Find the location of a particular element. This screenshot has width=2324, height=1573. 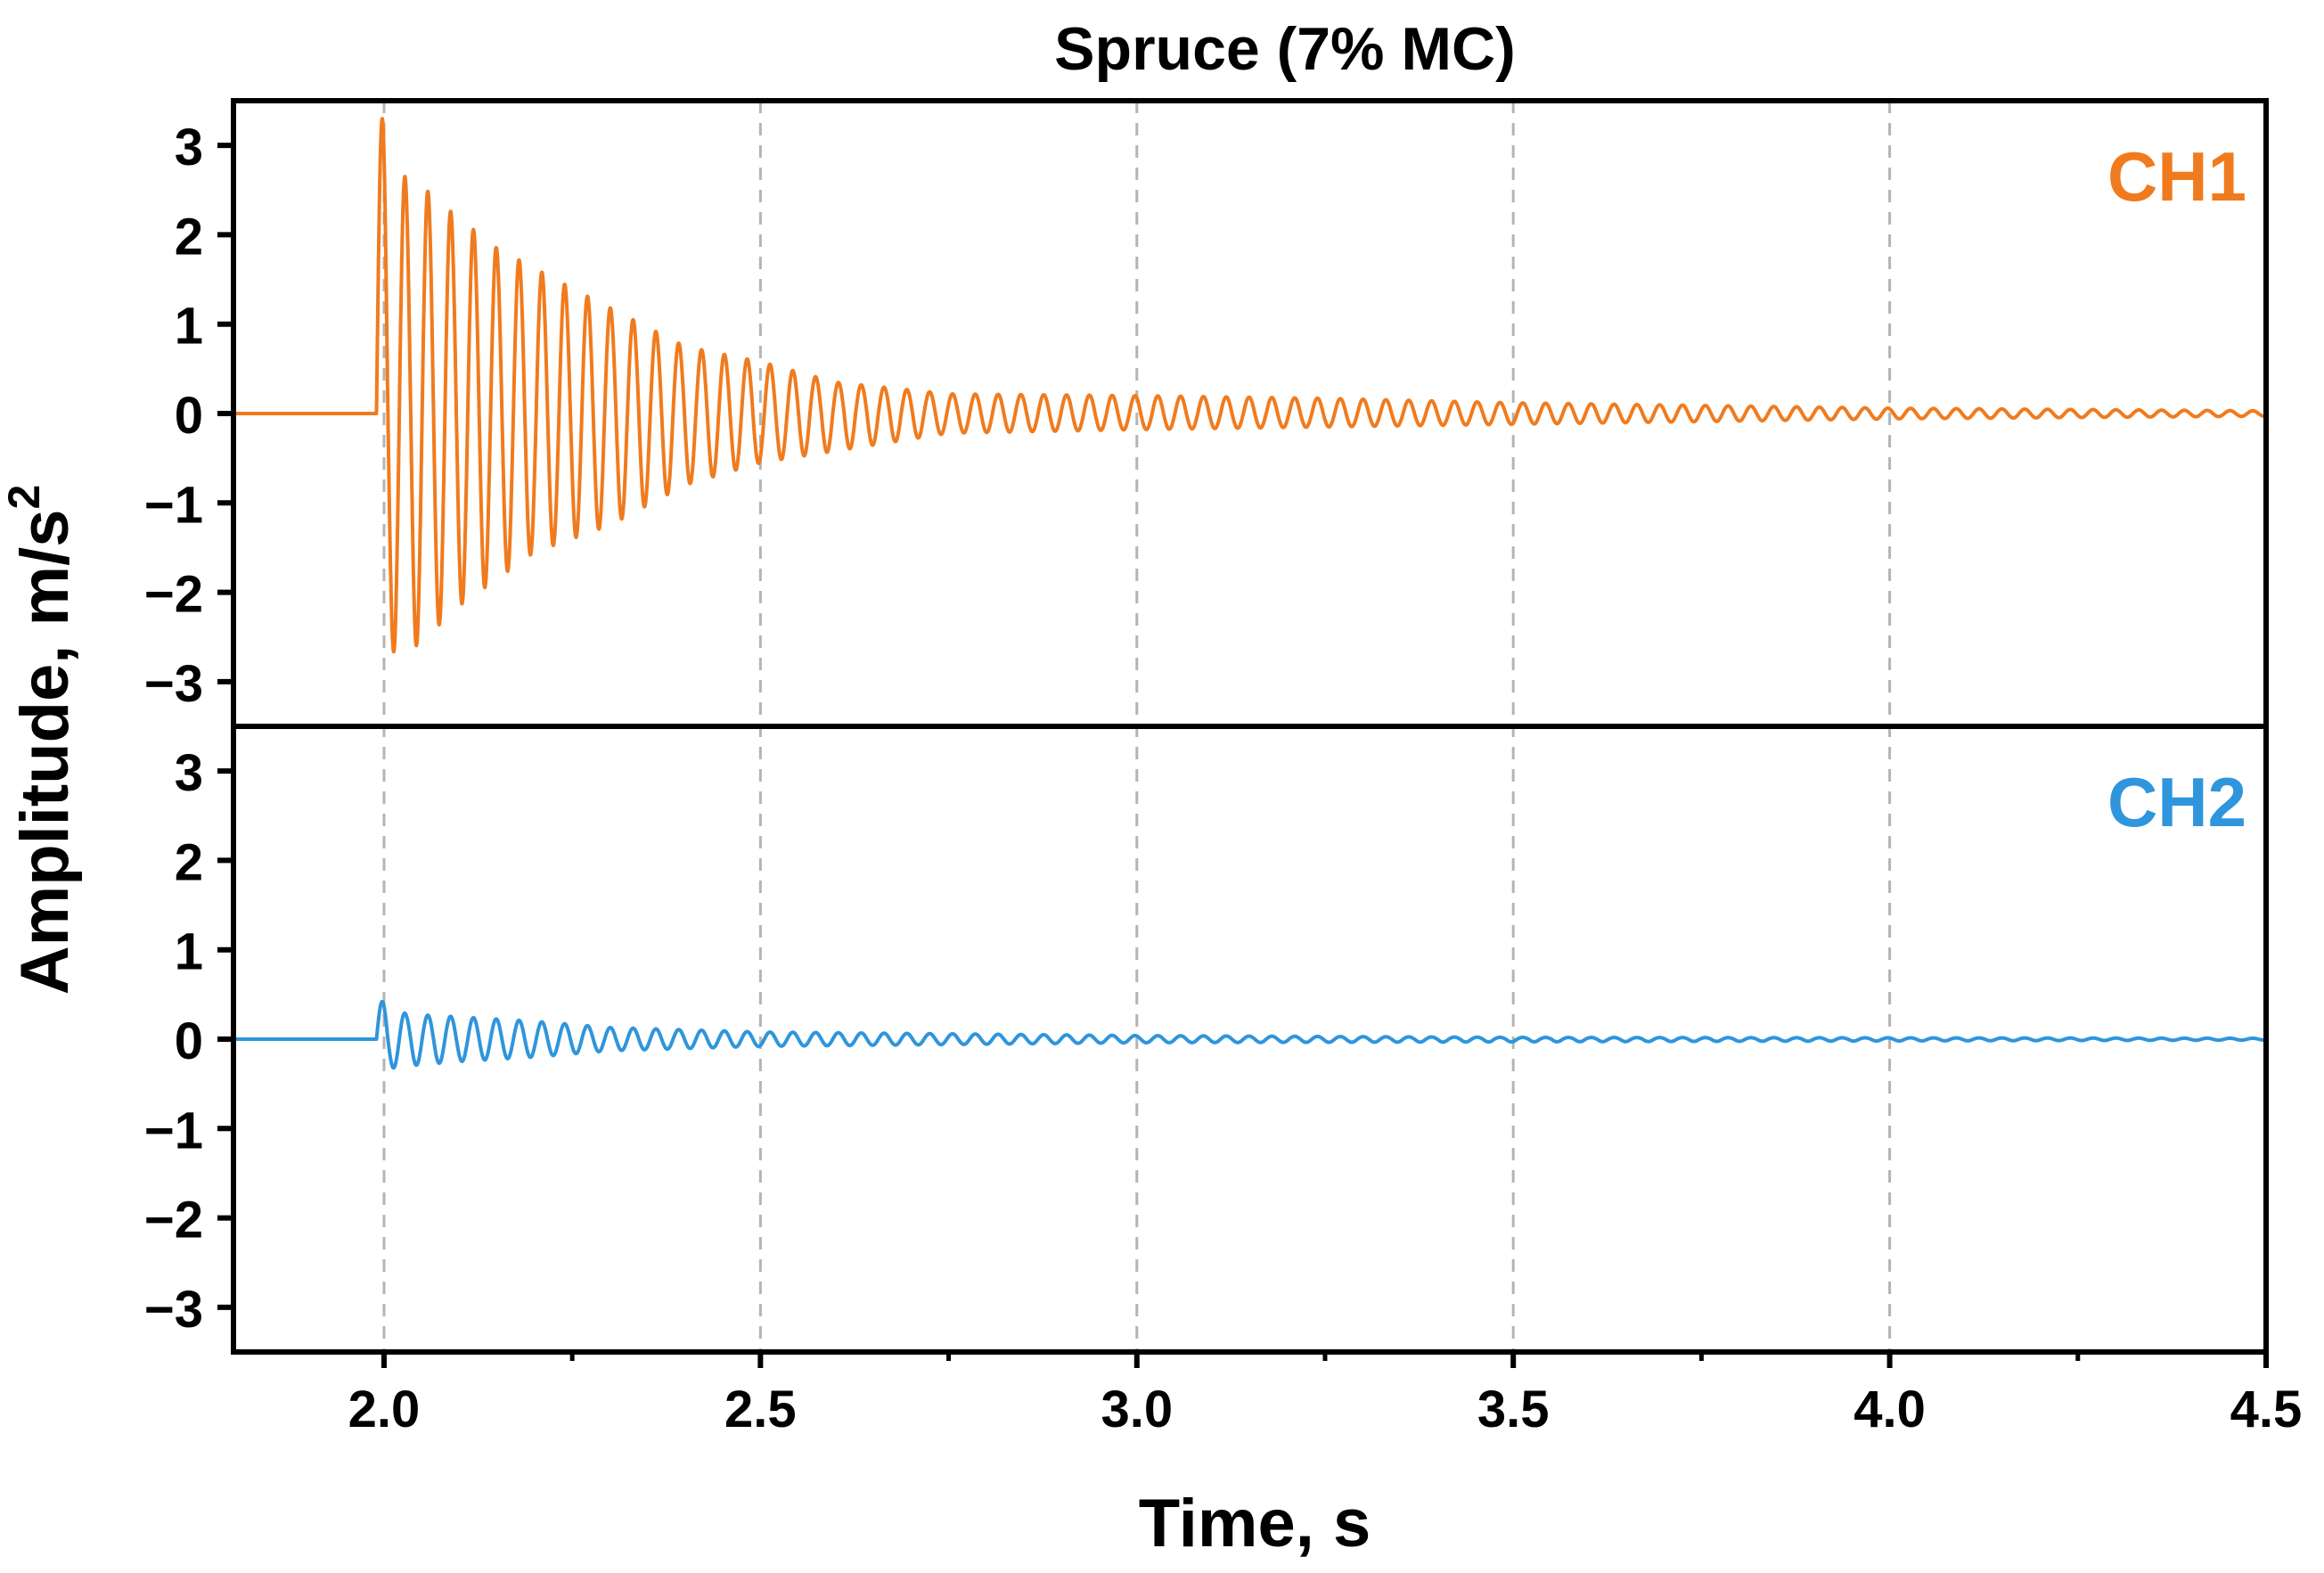

x-tick-label: 3.0 is located at coordinates (1137, 1409).